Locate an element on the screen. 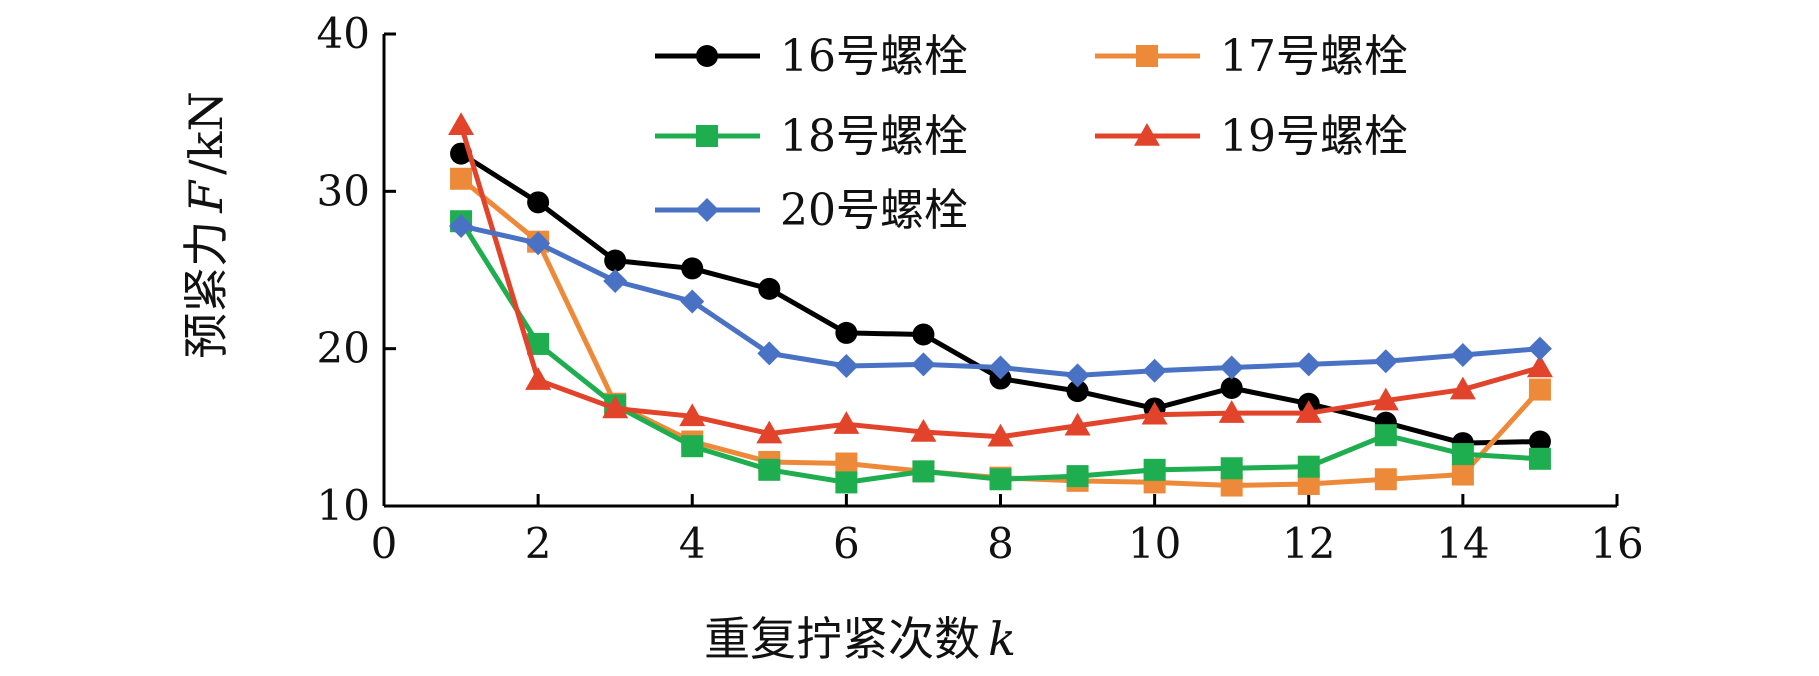  legend-label: 20号螺栓 is located at coordinates (874, 210).